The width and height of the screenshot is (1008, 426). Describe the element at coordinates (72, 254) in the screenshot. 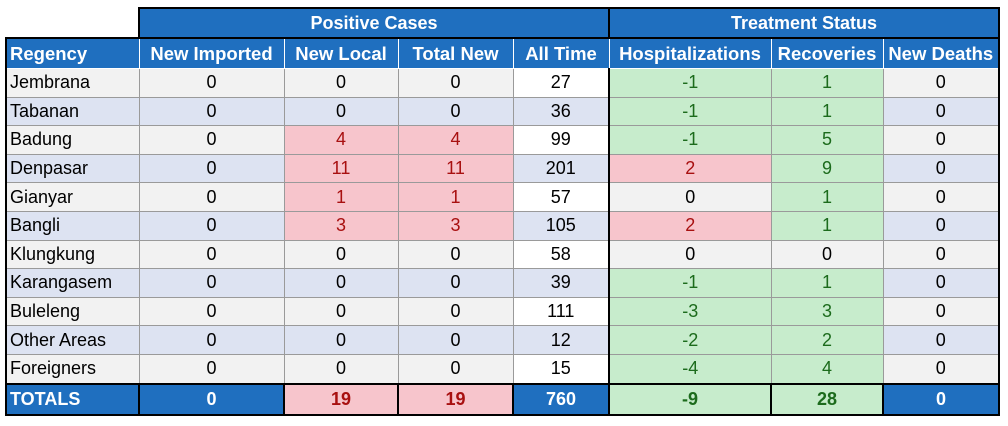

I see `regency-cell: Klungkung` at that location.